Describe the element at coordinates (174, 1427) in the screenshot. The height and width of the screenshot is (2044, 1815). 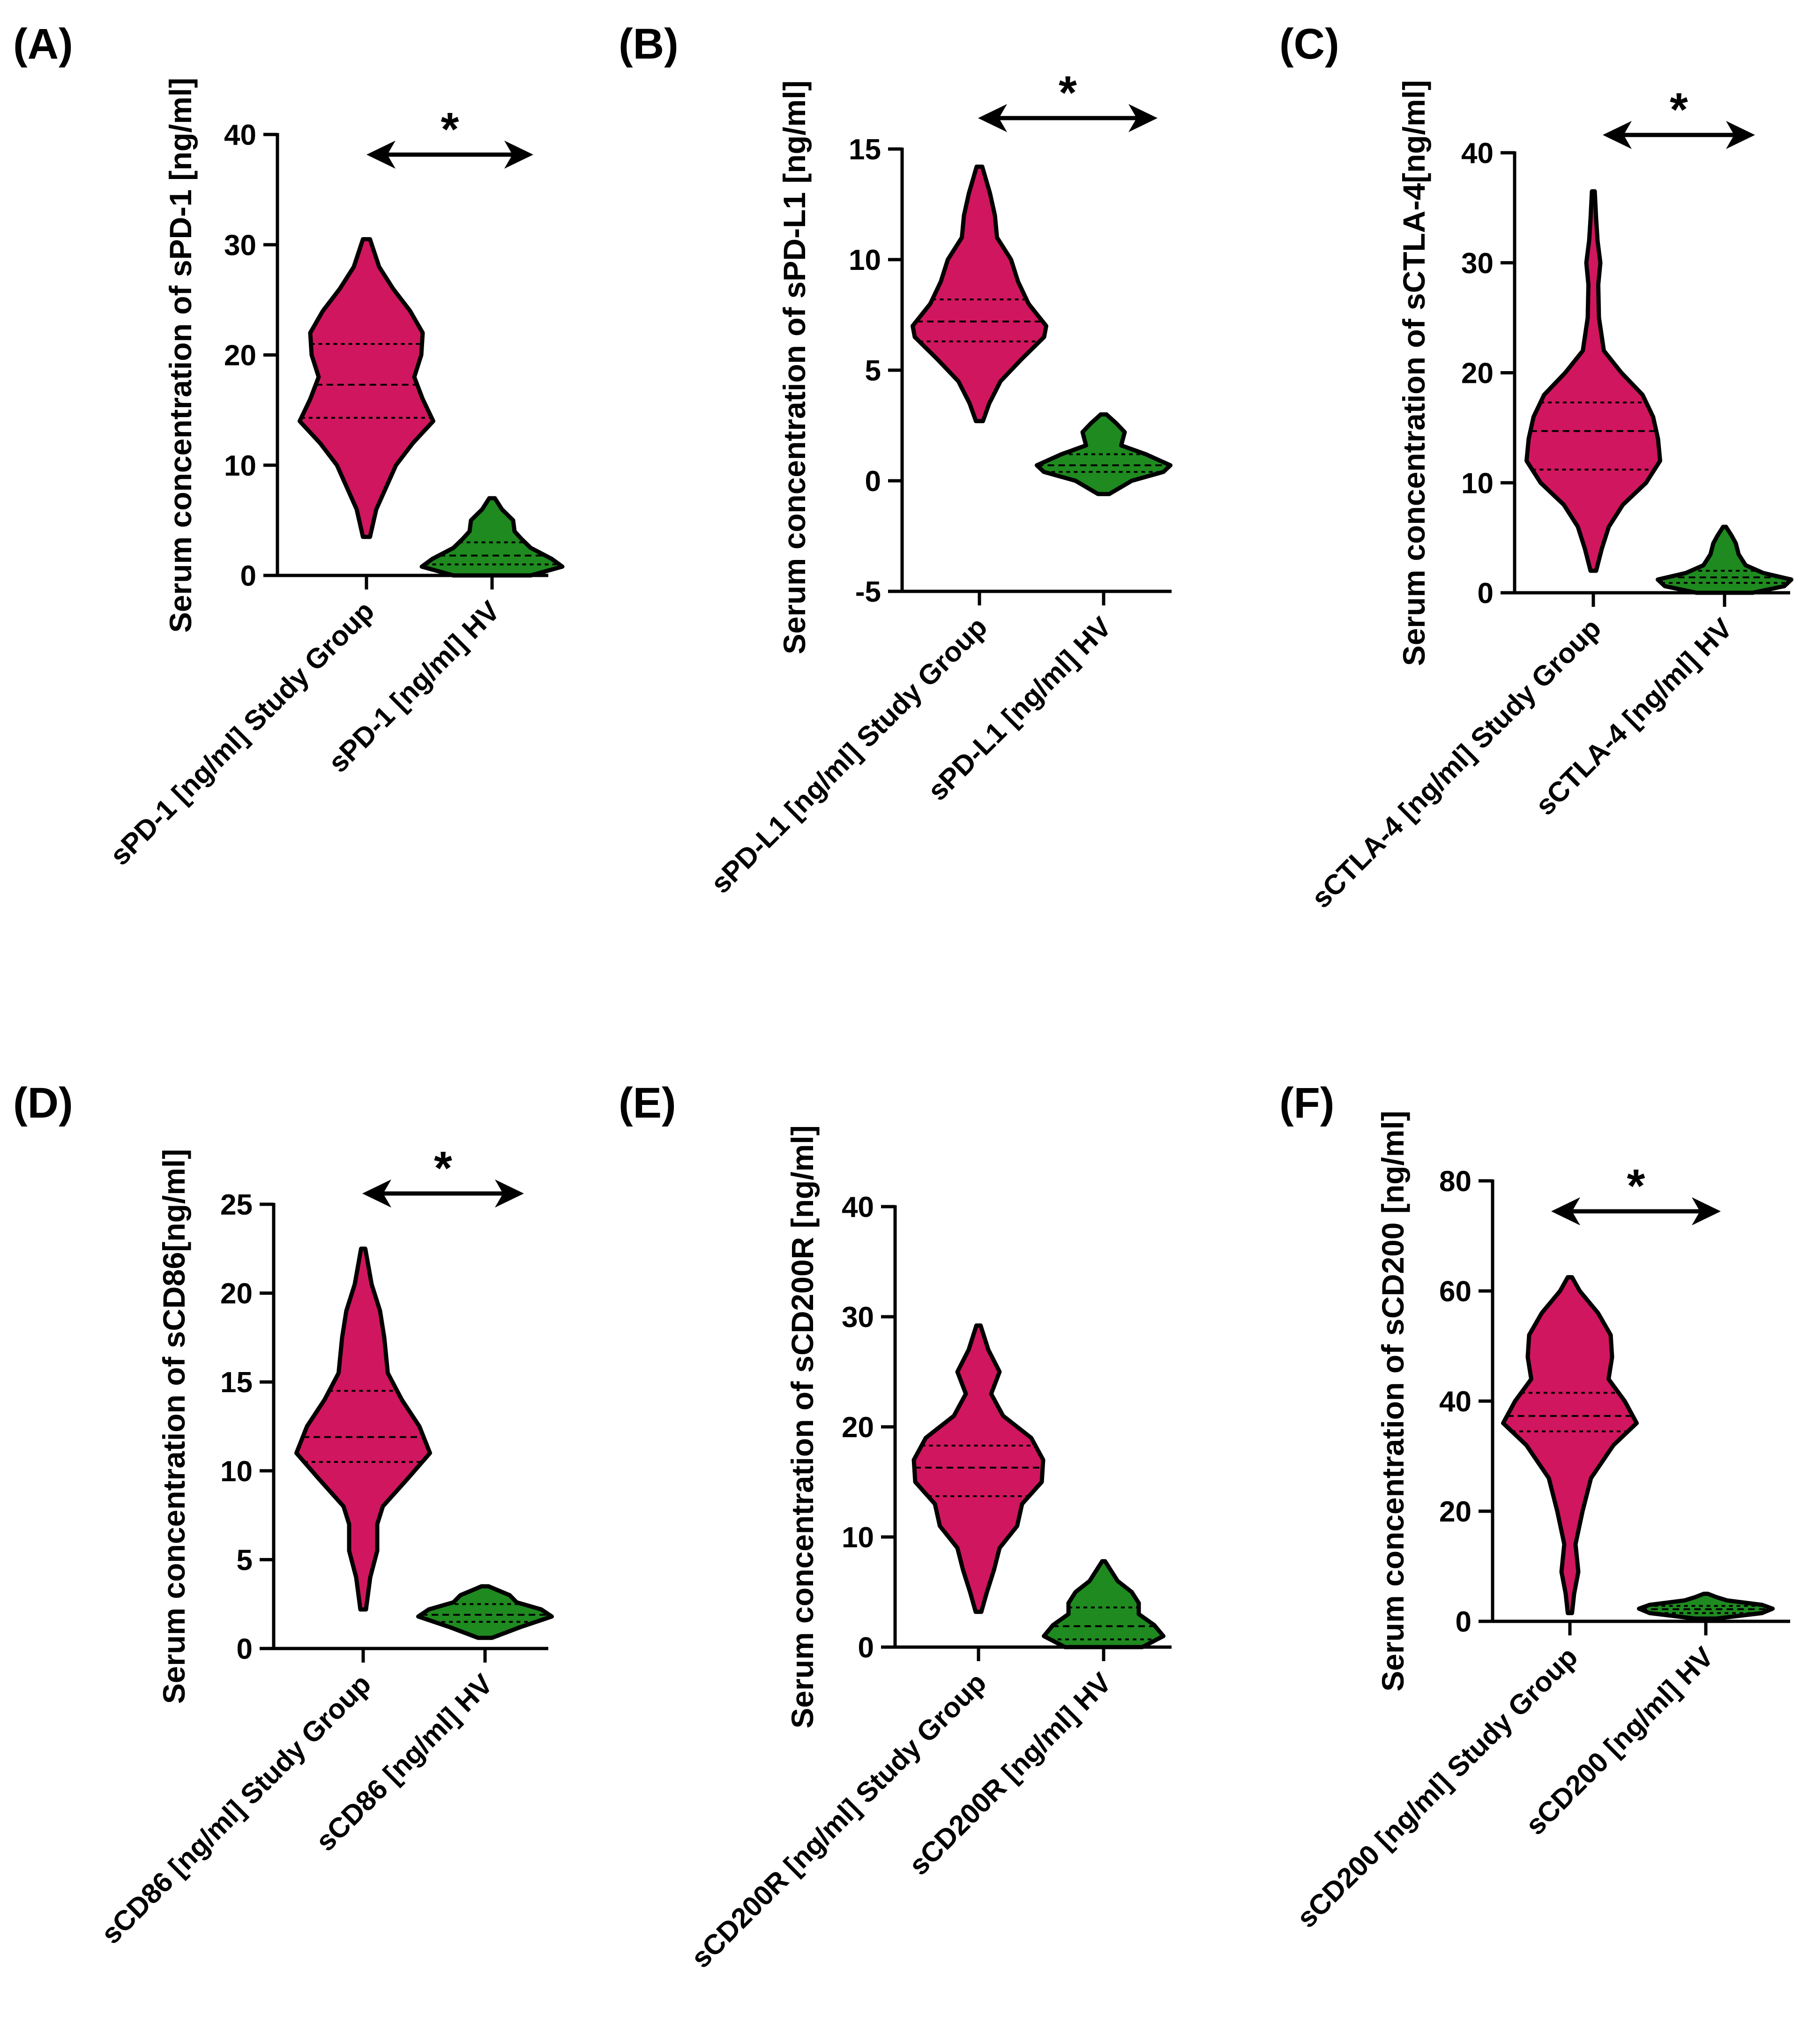
I see `y-axis-title: Serum concentration of sCD86[ng/ml]` at that location.